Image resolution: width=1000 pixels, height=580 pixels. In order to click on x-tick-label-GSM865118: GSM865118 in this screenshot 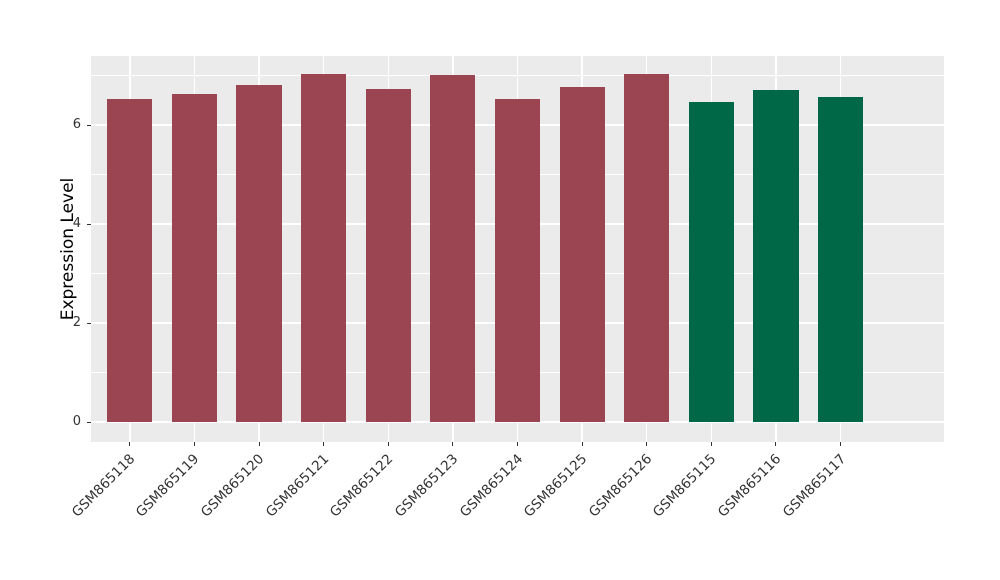, I will do `click(103, 486)`.